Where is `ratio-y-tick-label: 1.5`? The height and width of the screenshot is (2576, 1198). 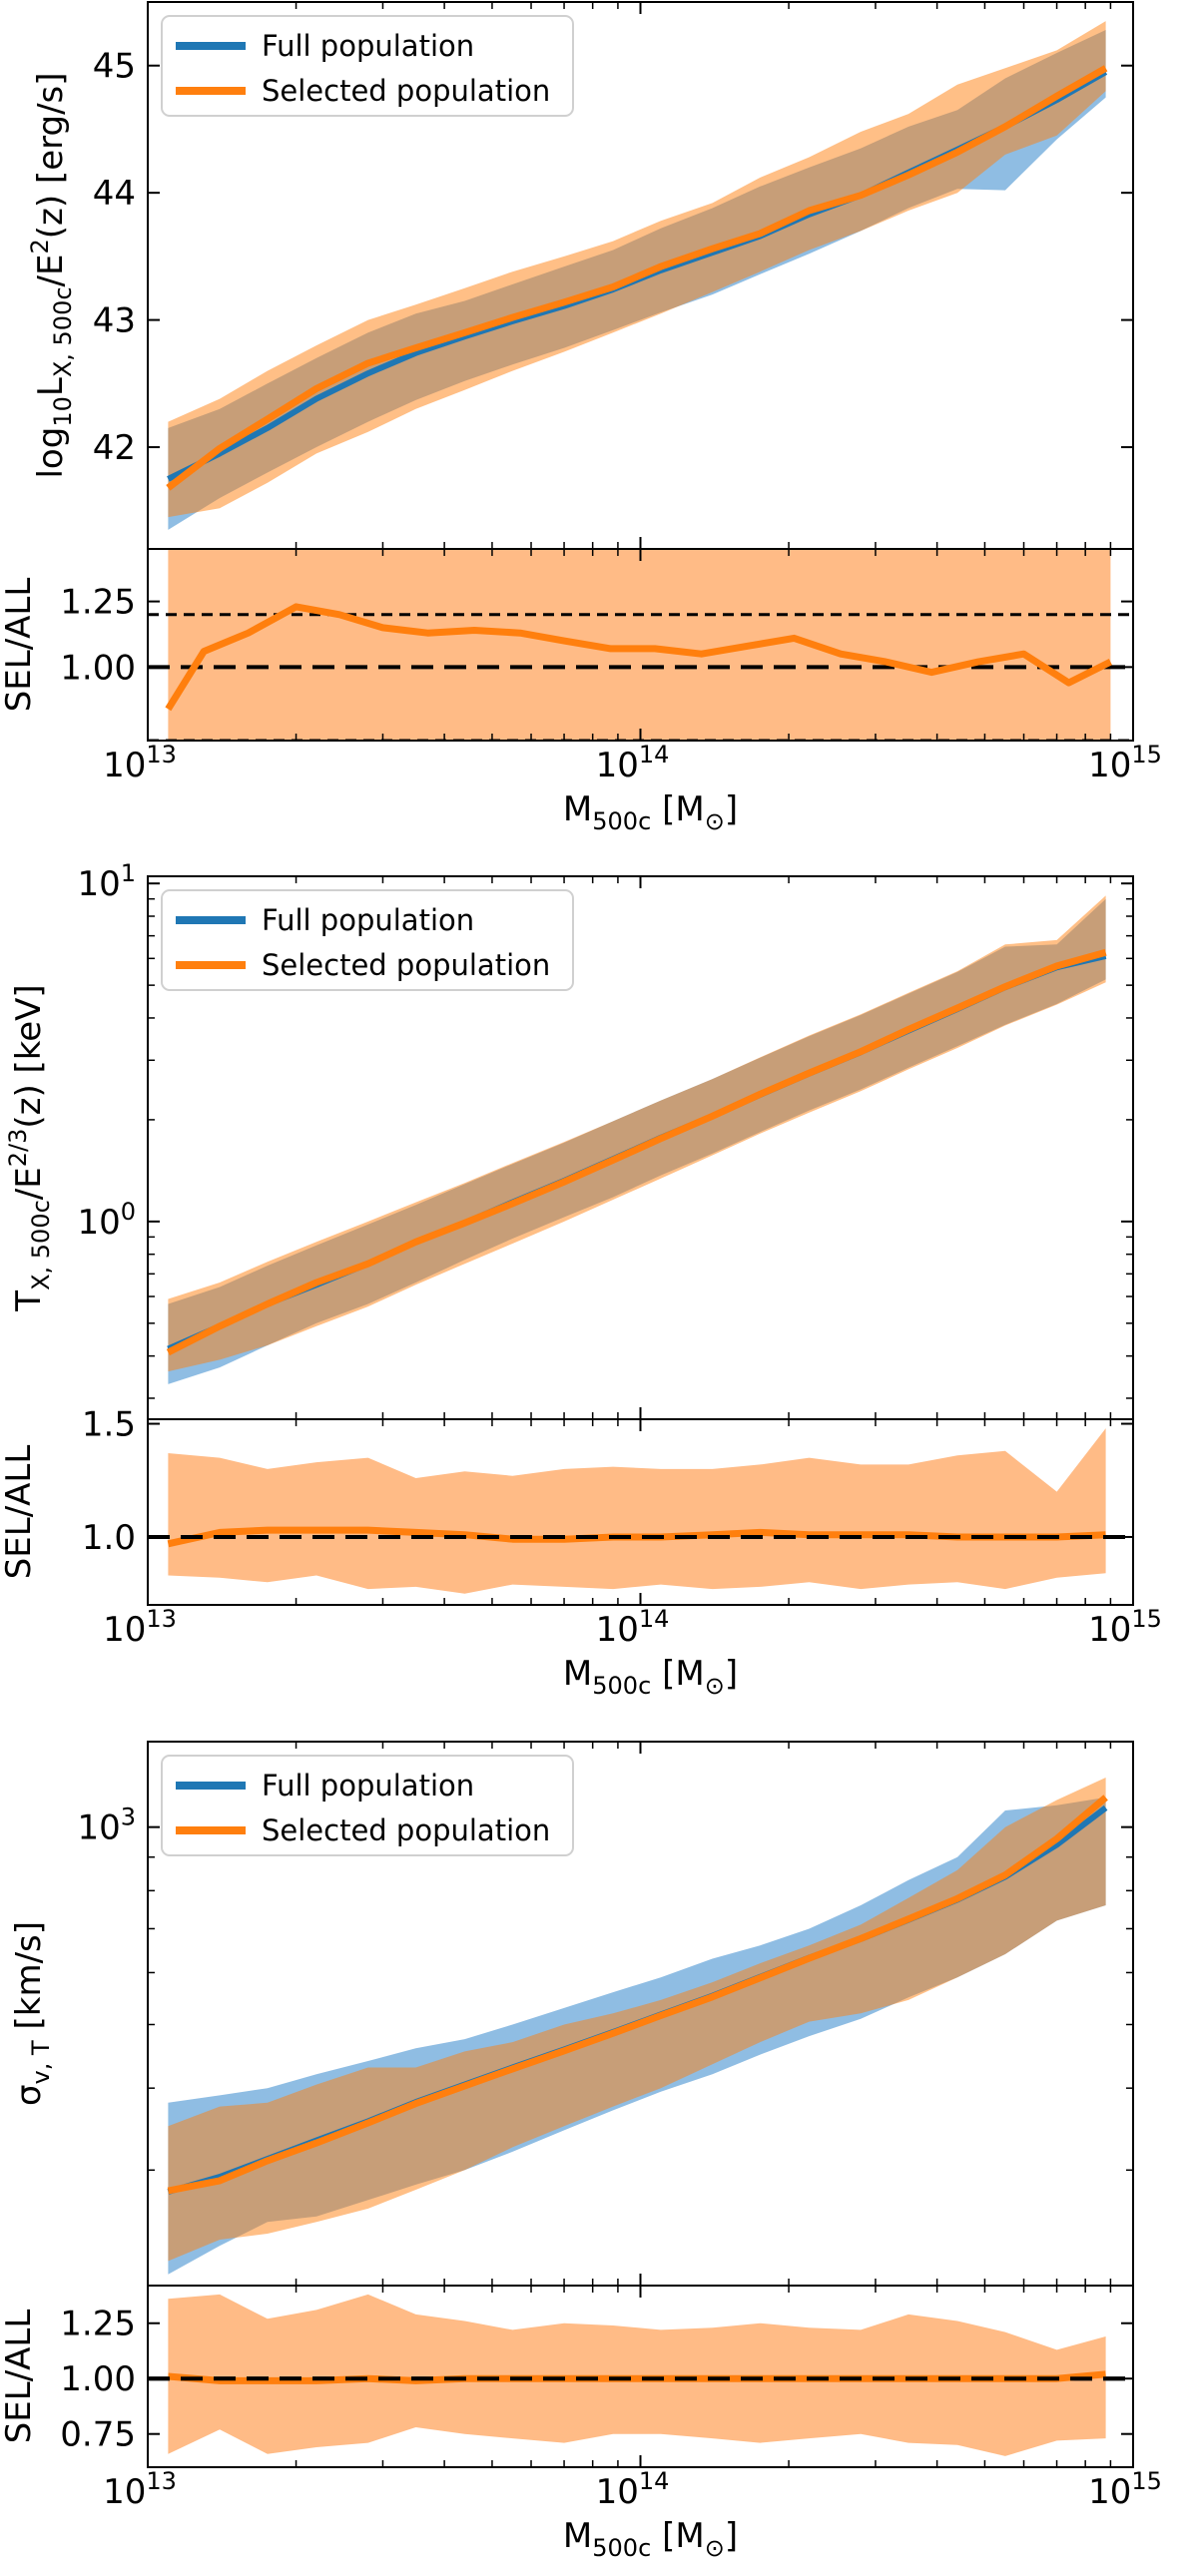 ratio-y-tick-label: 1.5 is located at coordinates (109, 1425).